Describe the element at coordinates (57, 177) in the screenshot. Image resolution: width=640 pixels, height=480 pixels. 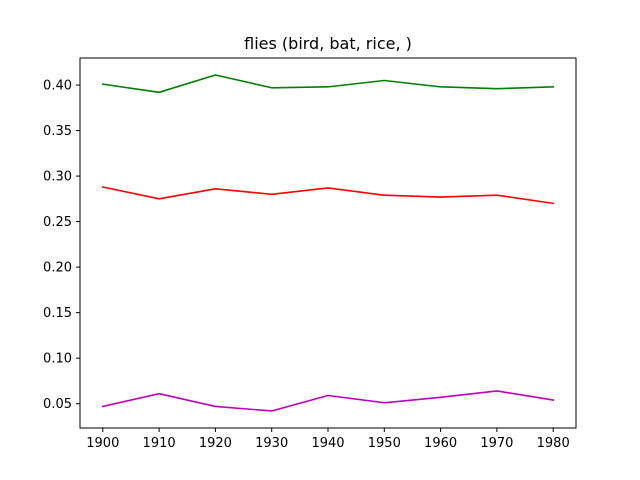
I see `y-tick-label: 0.30` at that location.